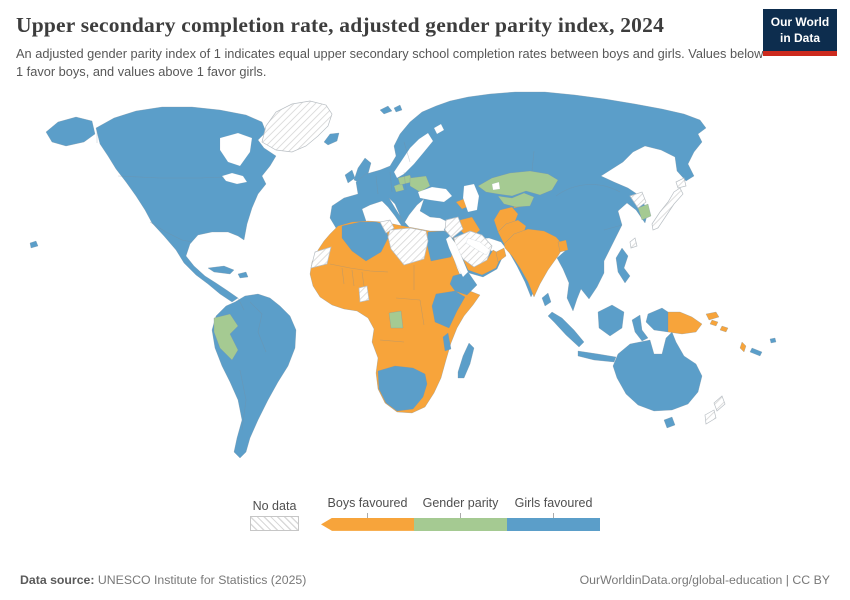  I want to click on data-source-label: Data source:, so click(57, 580).